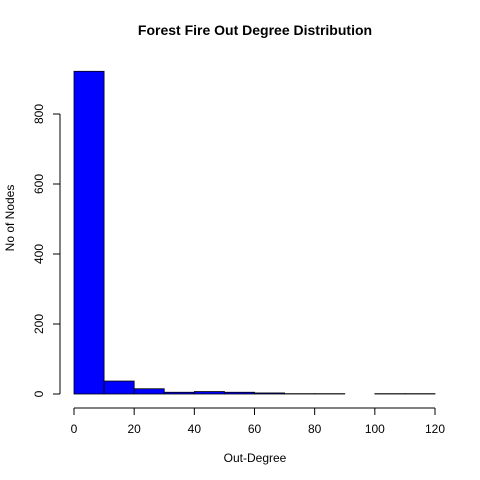 Image resolution: width=480 pixels, height=480 pixels. I want to click on y-tick-label: 0, so click(39, 393).